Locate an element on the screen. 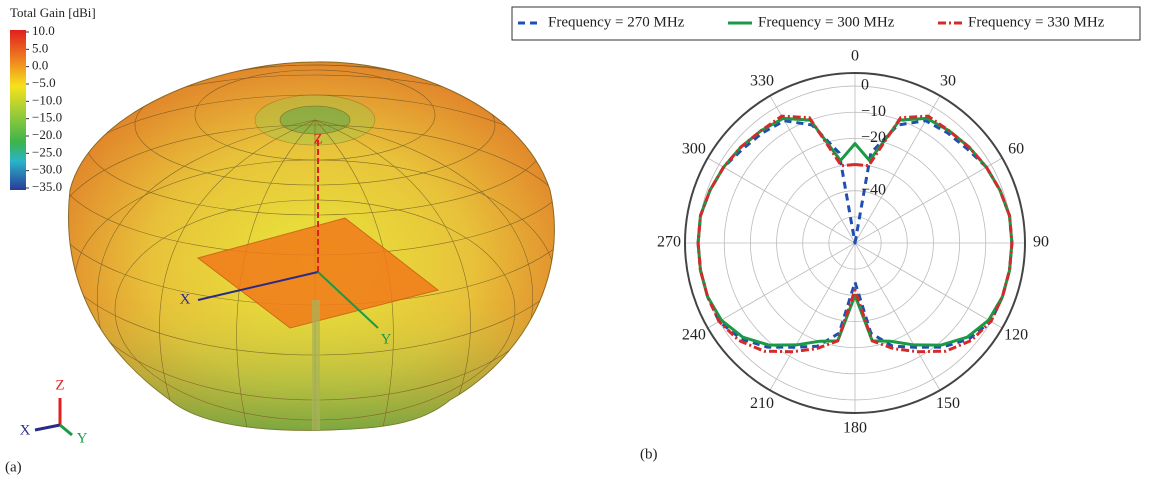  legend-label: Frequency = 270 MHz is located at coordinates (616, 22).